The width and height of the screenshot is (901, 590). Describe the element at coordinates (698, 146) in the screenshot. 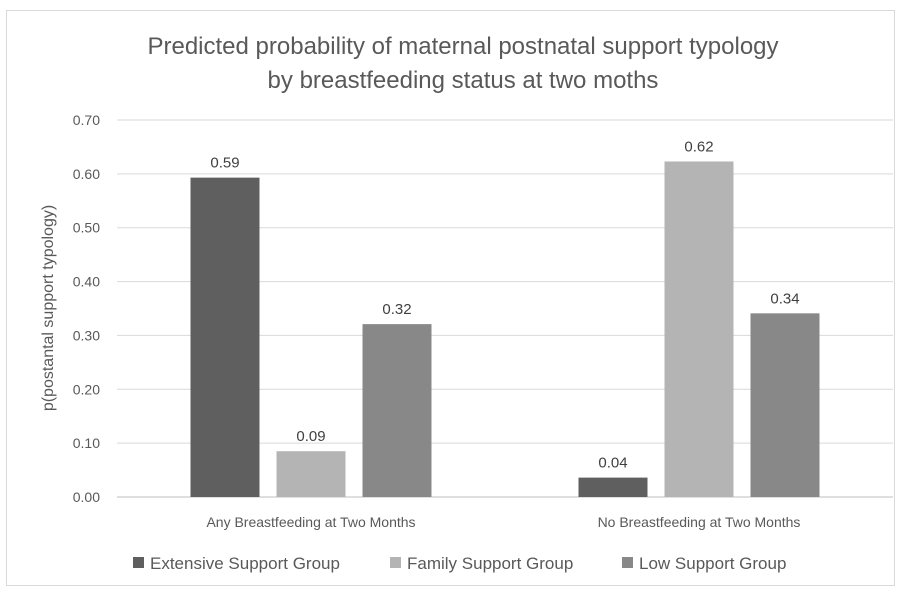

I see `data-label: 0.62` at that location.